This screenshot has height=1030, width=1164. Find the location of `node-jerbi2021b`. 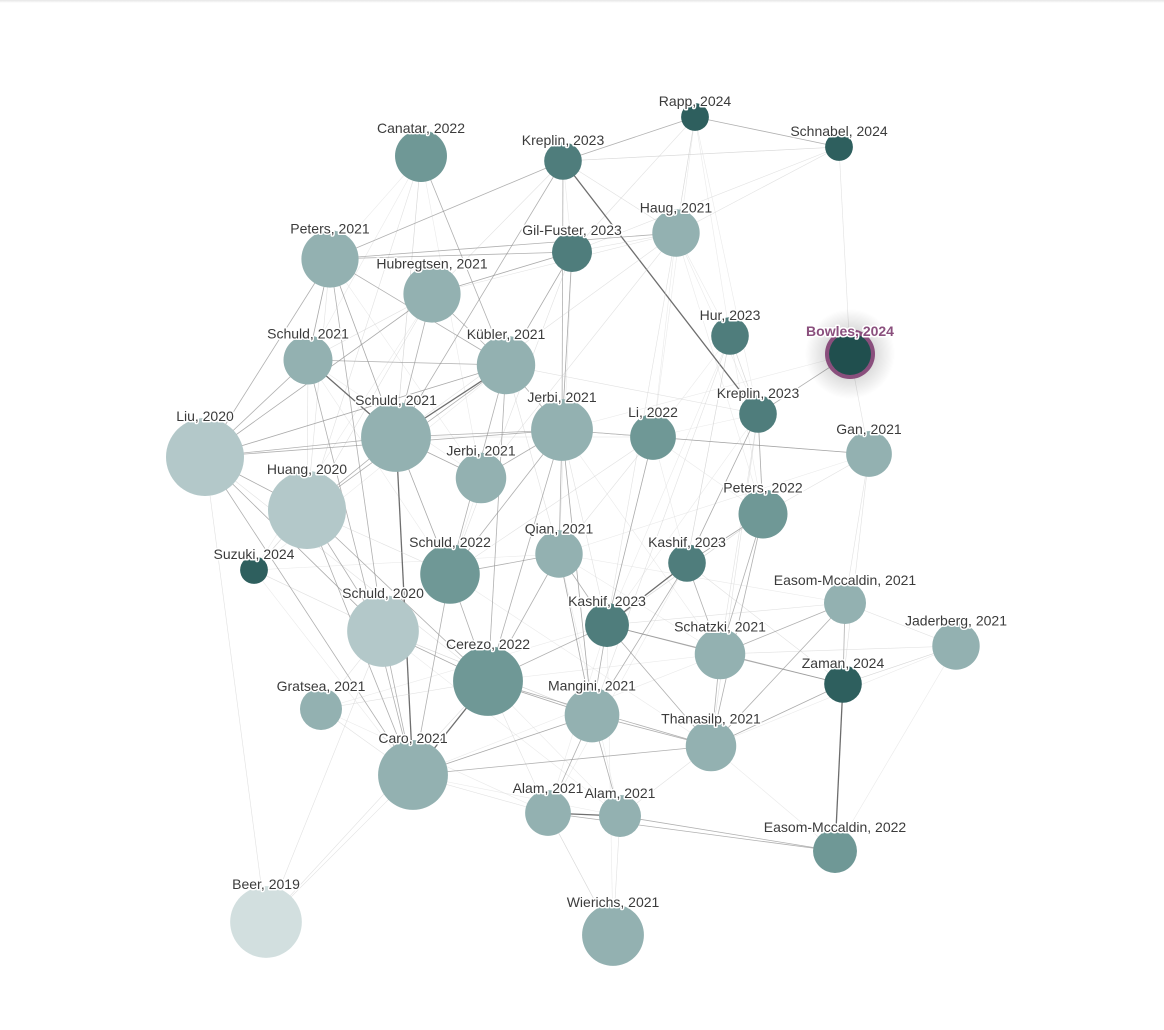

node-jerbi2021b is located at coordinates (481, 478).